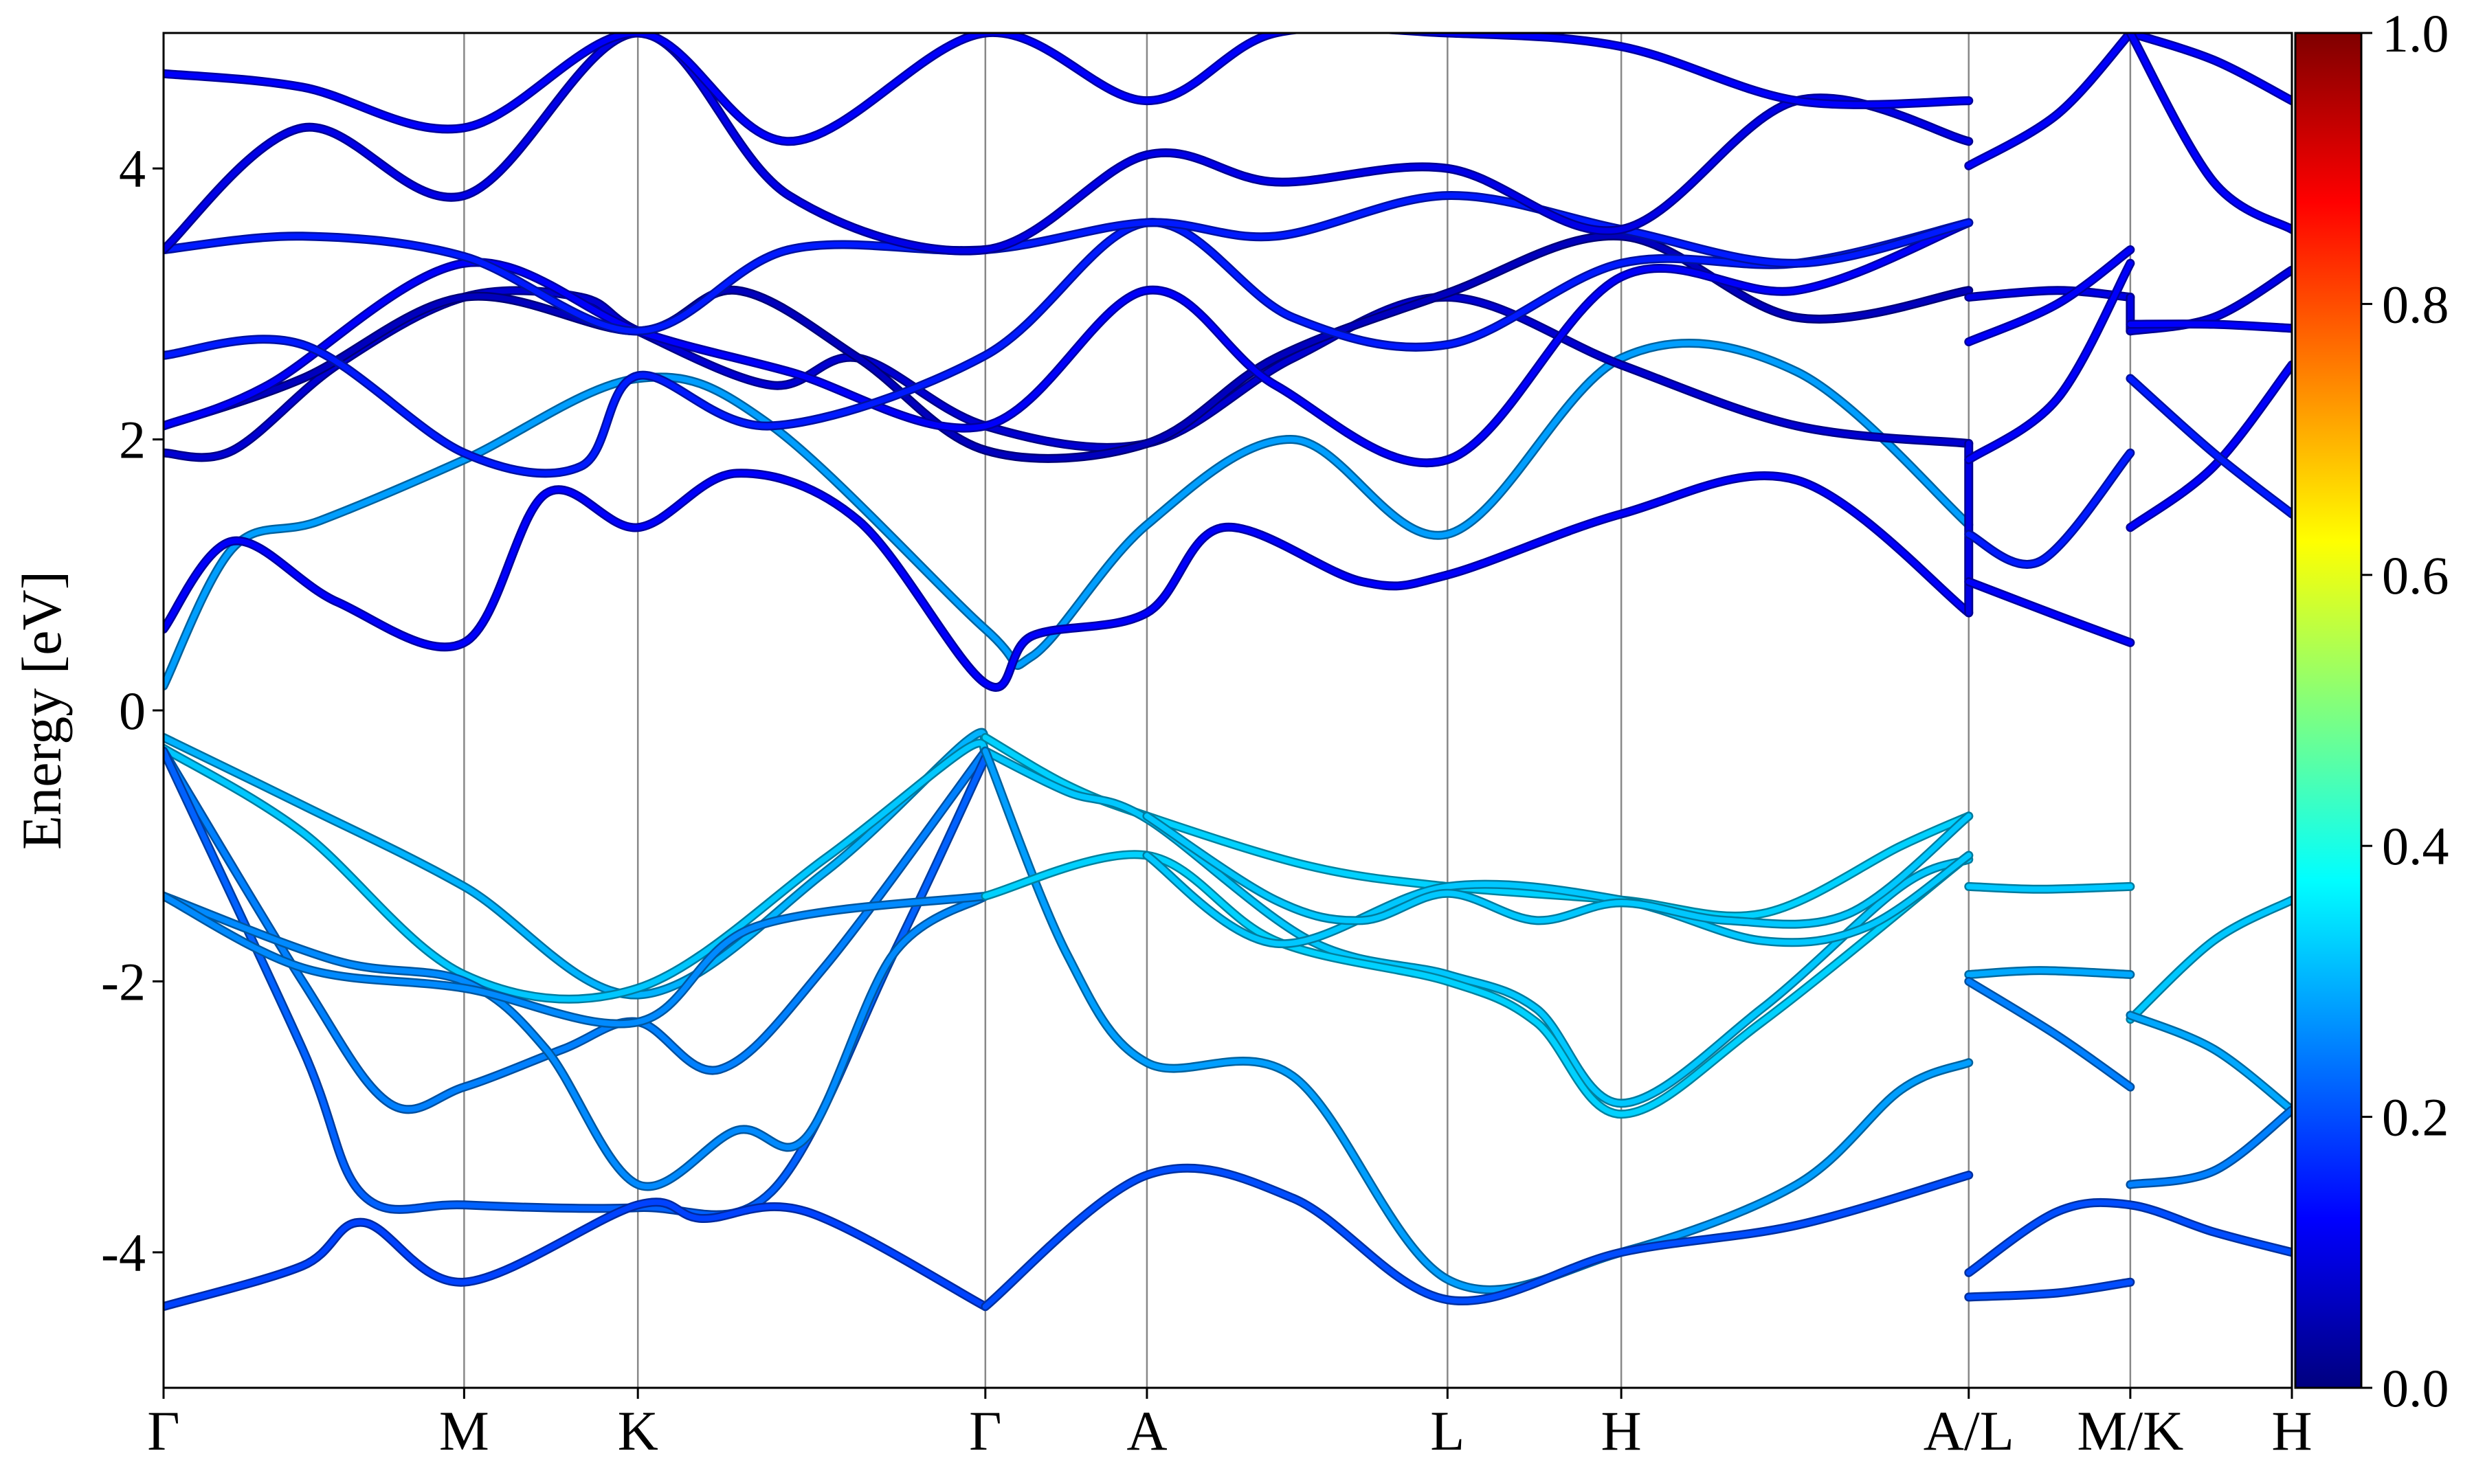 The width and height of the screenshot is (2474, 1484). What do you see at coordinates (1230, 1425) in the screenshot?
I see `x-axis: Γ M K Γ A L H A/L M/K H` at bounding box center [1230, 1425].